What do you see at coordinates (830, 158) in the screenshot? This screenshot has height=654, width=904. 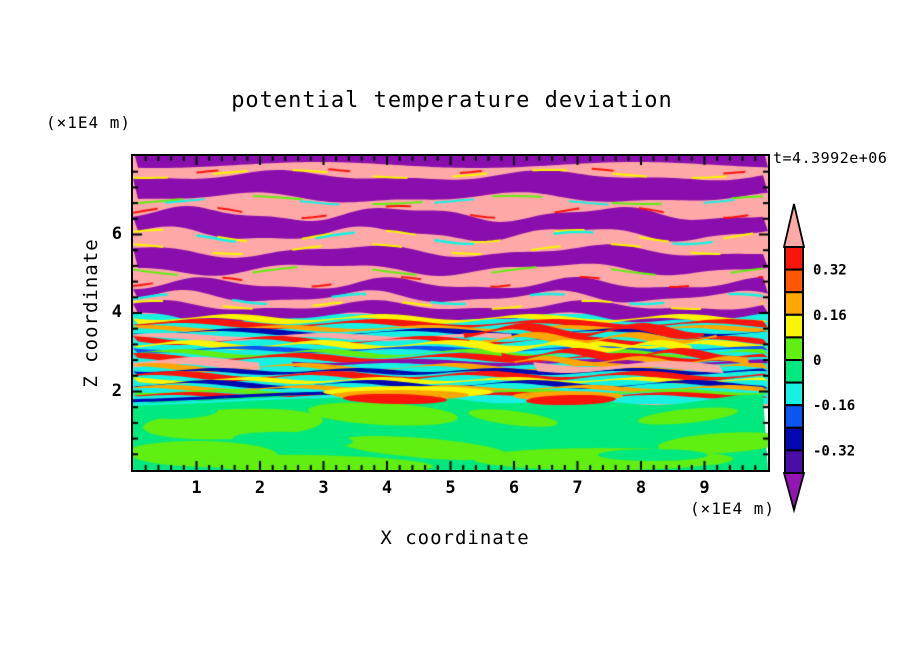 I see `timestamp-label: t=4.3992e+06` at bounding box center [830, 158].